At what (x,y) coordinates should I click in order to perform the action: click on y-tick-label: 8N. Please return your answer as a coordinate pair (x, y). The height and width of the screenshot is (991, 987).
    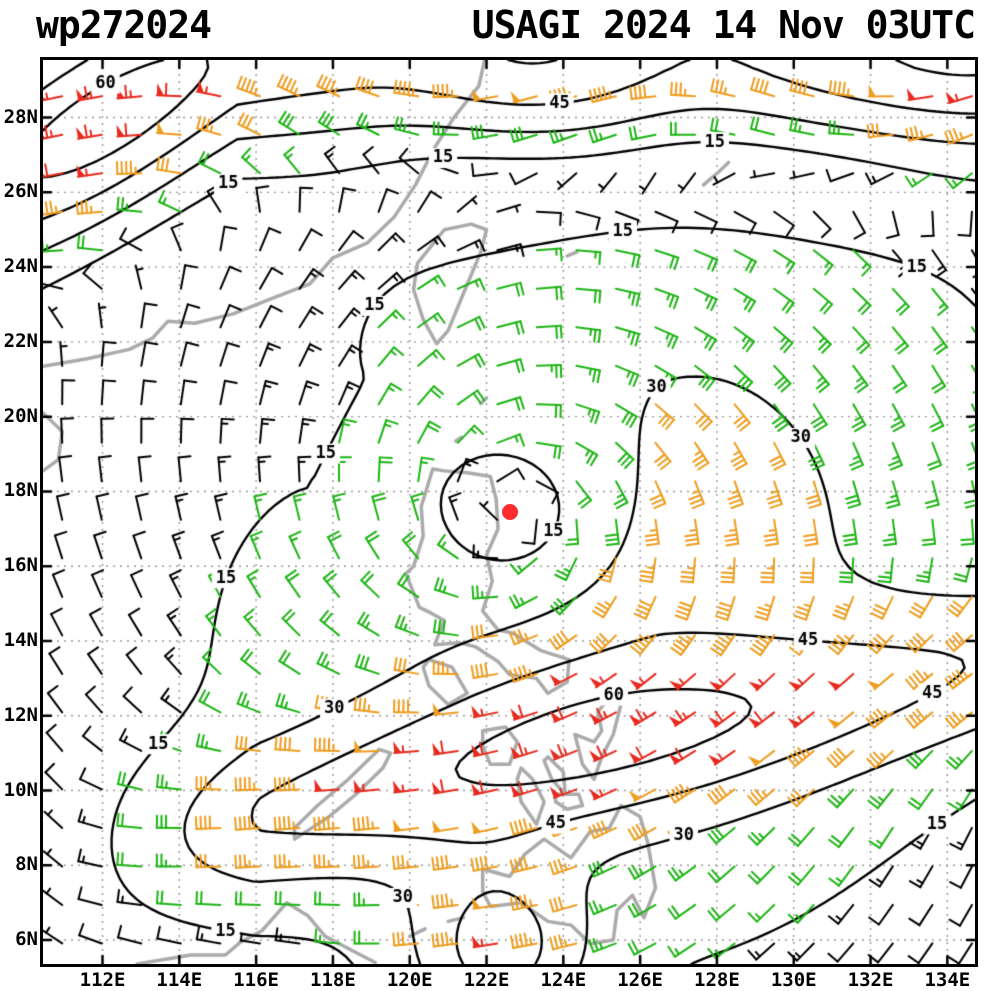
    Looking at the image, I should click on (26, 864).